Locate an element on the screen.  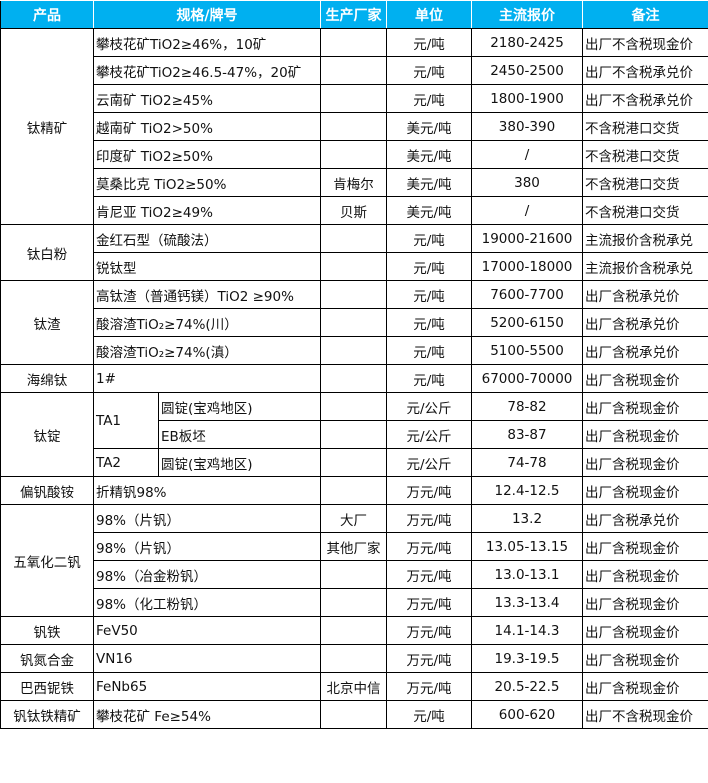
spec-cell: 98%（片钒） is located at coordinates (207, 546).